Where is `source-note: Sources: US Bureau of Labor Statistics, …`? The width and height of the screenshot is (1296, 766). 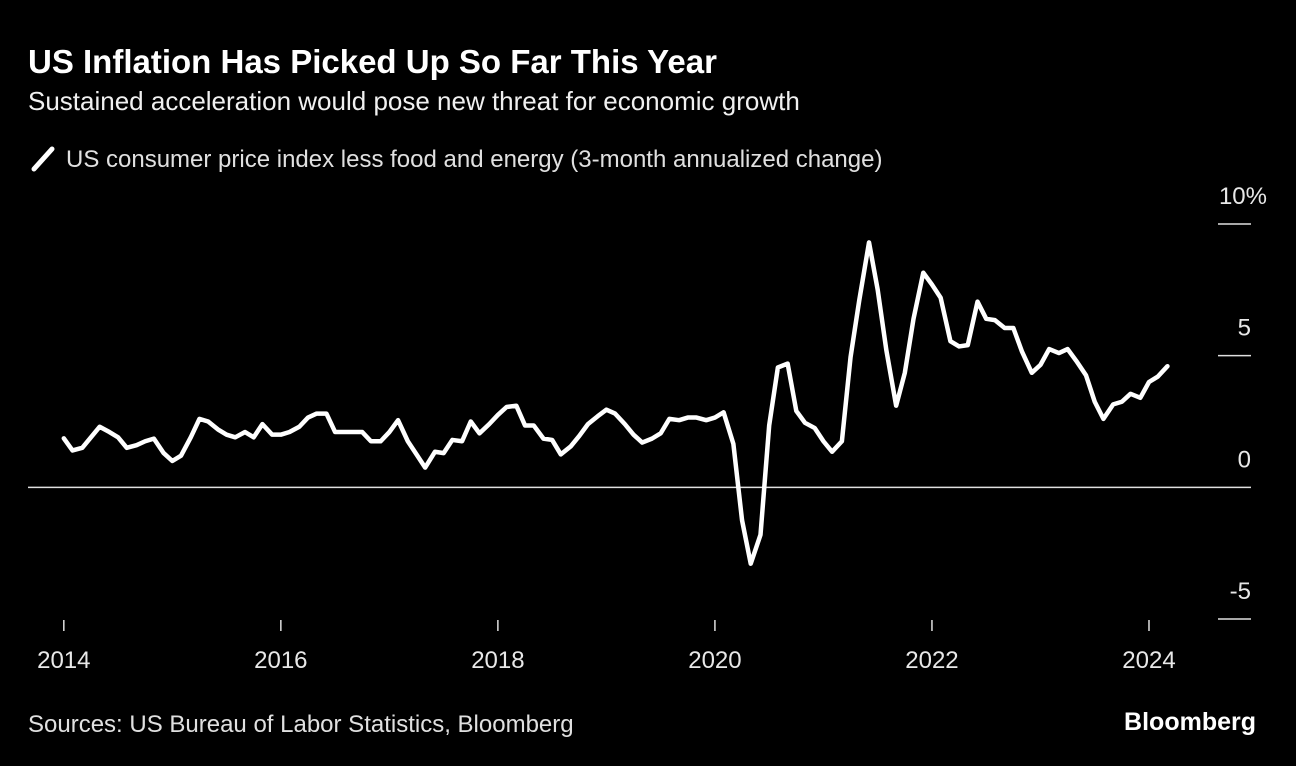 source-note: Sources: US Bureau of Labor Statistics, … is located at coordinates (301, 724).